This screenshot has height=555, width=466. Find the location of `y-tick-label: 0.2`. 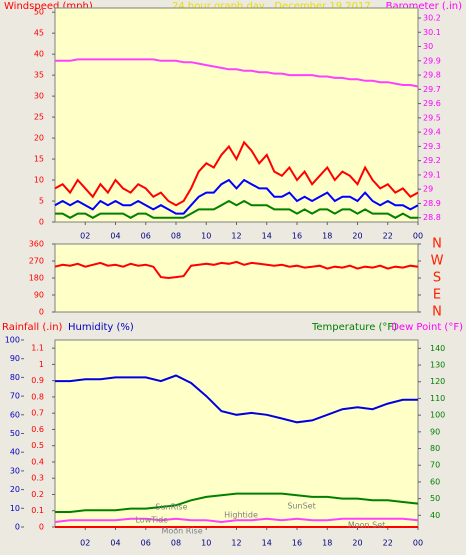

y-tick-label: 0.2 is located at coordinates (37, 494).